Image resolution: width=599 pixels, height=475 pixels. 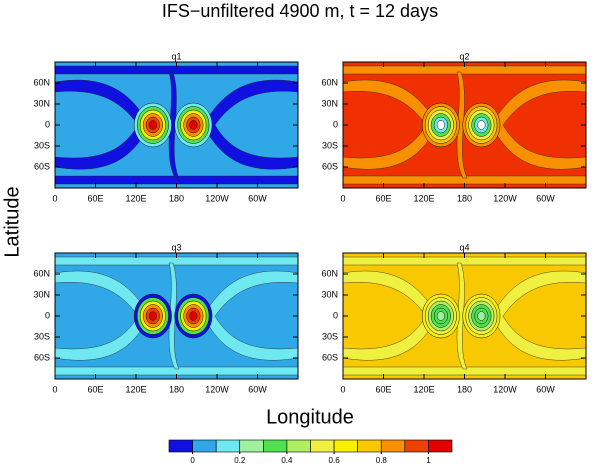 What do you see at coordinates (464, 247) in the screenshot?
I see `panel-title: q4` at bounding box center [464, 247].